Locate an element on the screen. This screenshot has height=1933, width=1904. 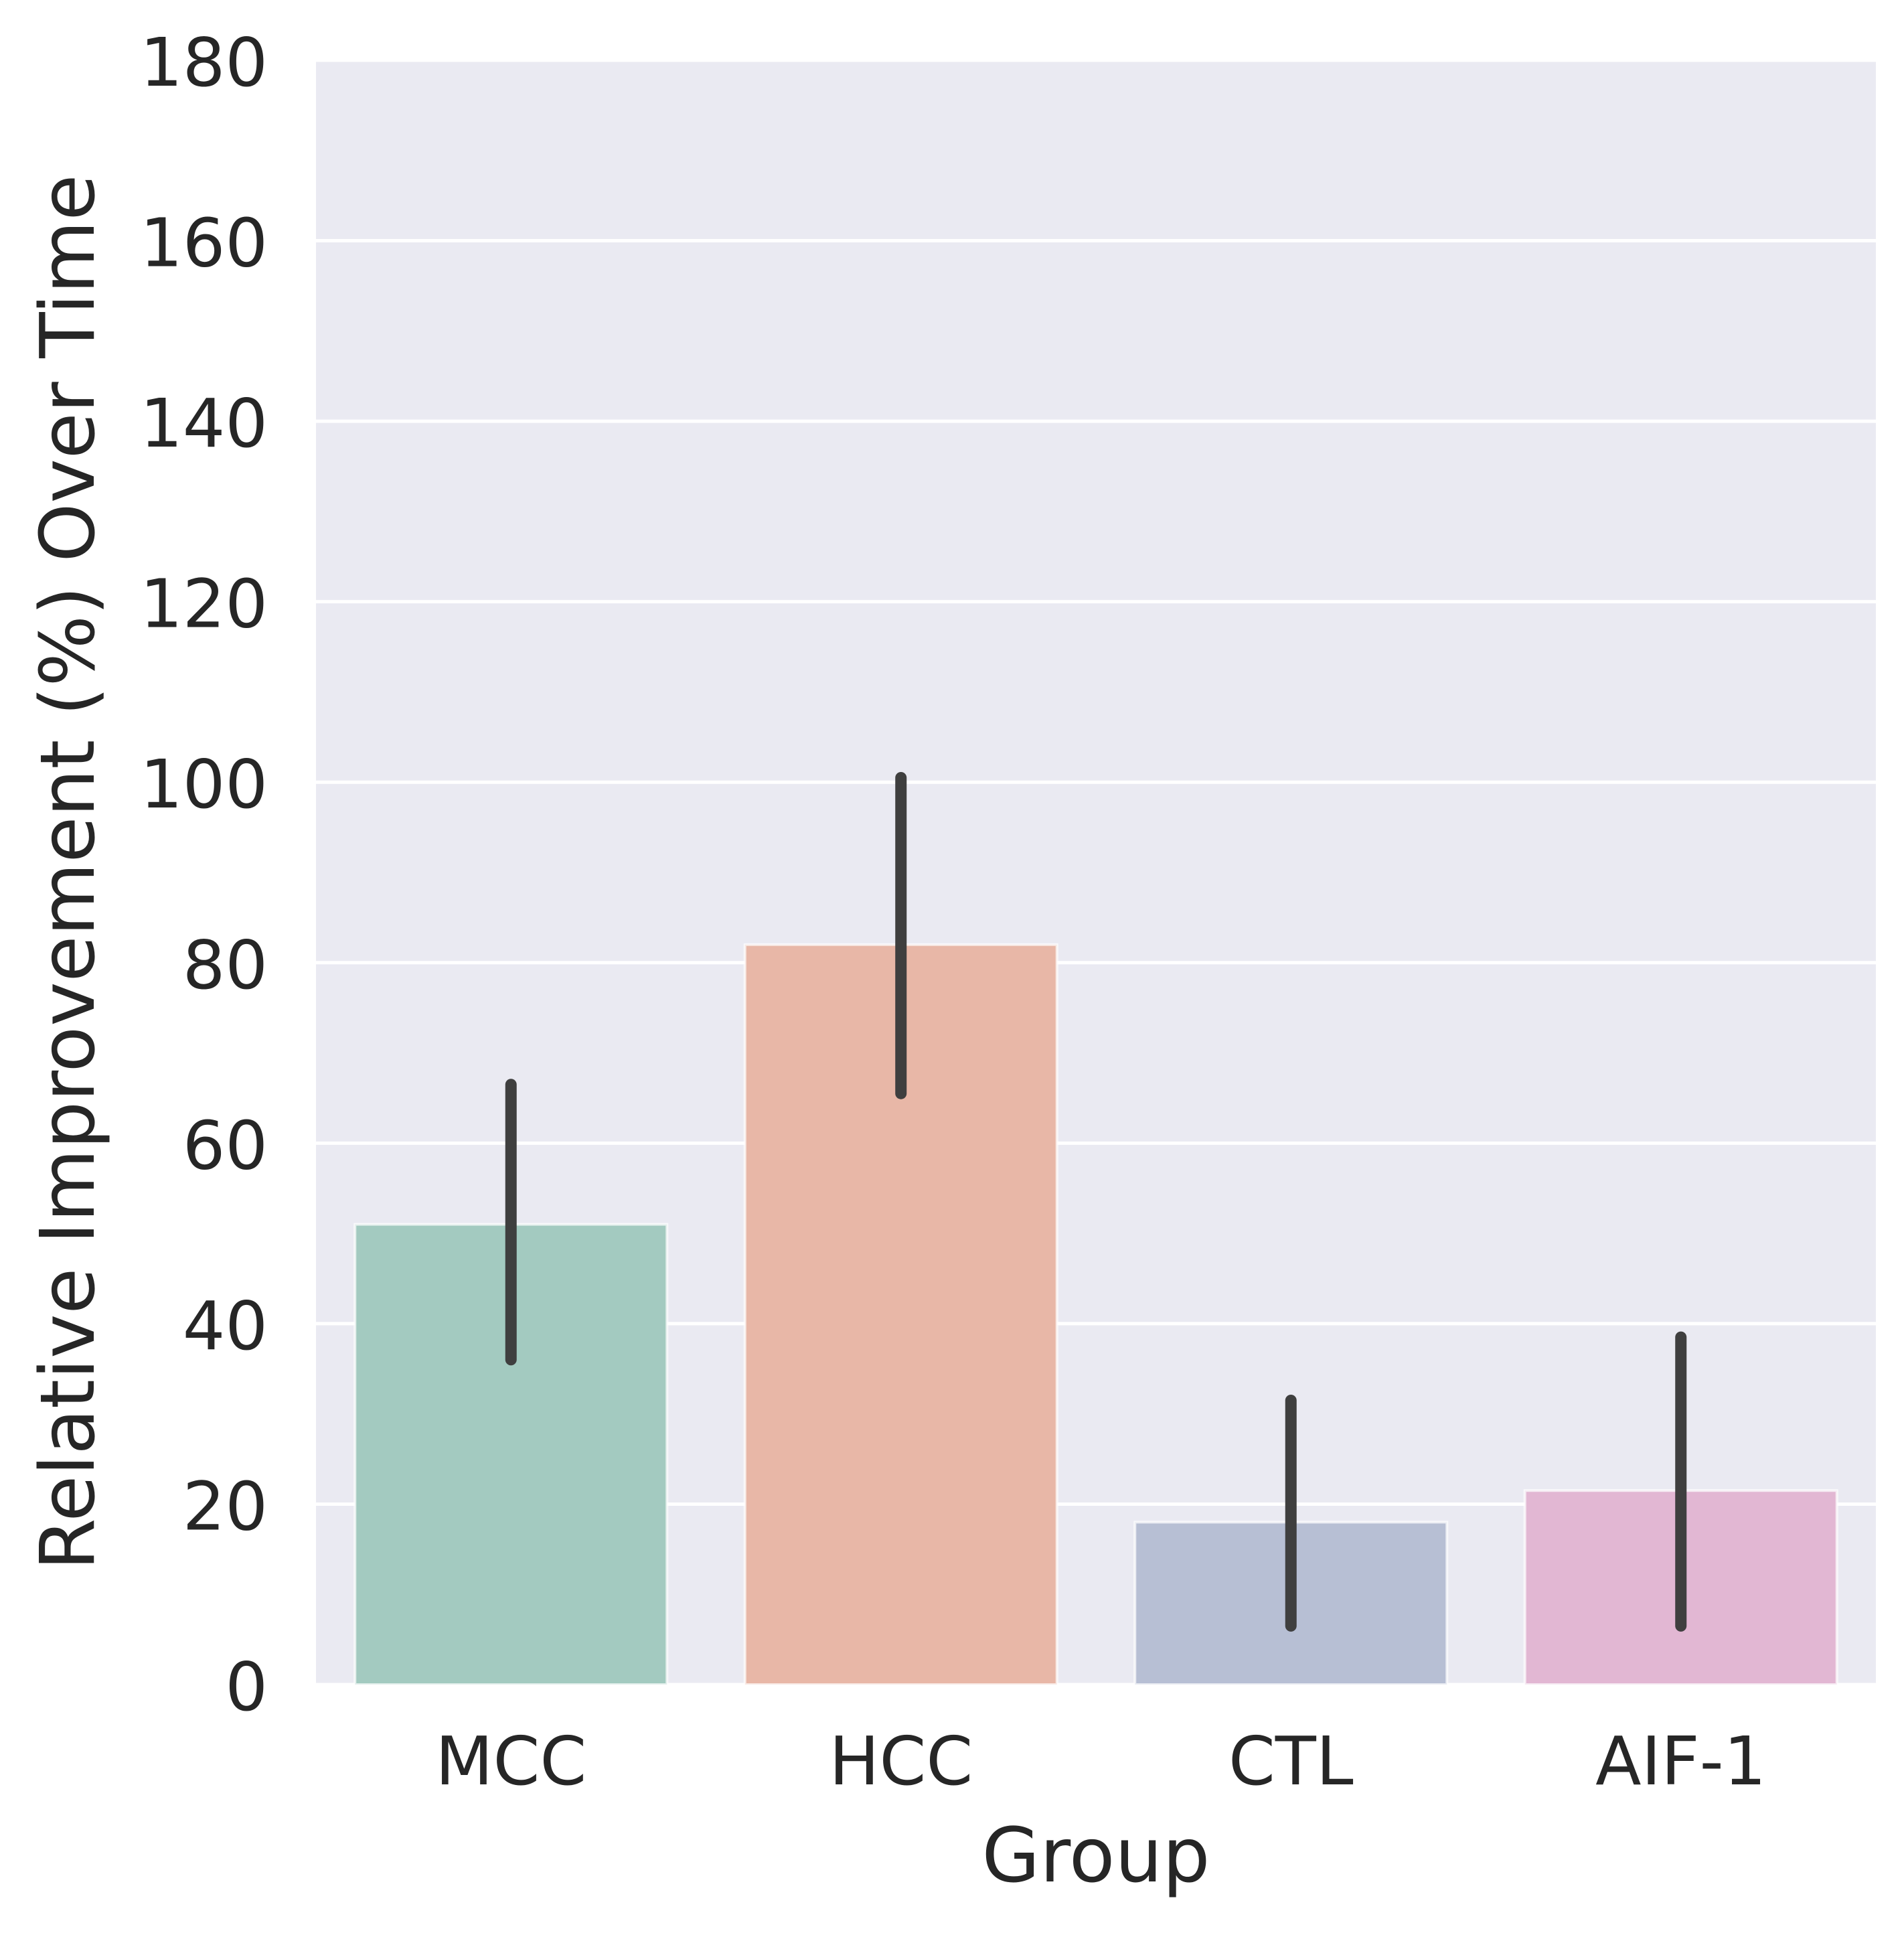
y-tick-label: 60 is located at coordinates (225, 1145).